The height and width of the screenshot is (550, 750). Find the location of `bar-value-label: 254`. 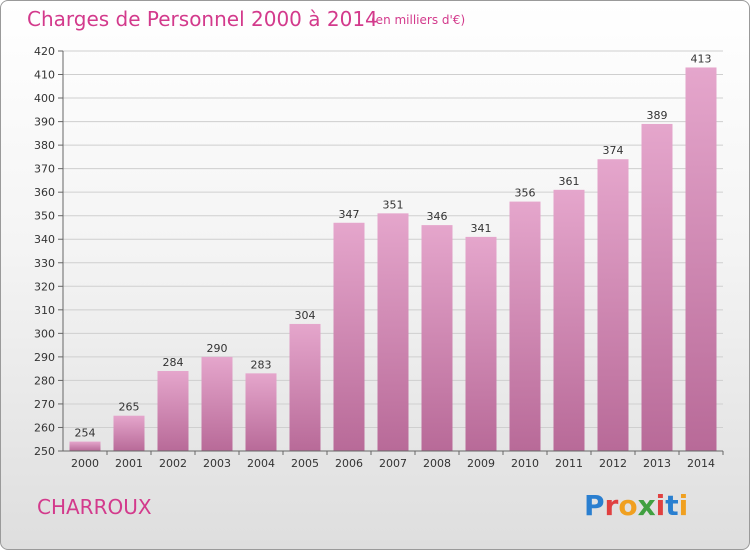

bar-value-label: 254 is located at coordinates (85, 433).